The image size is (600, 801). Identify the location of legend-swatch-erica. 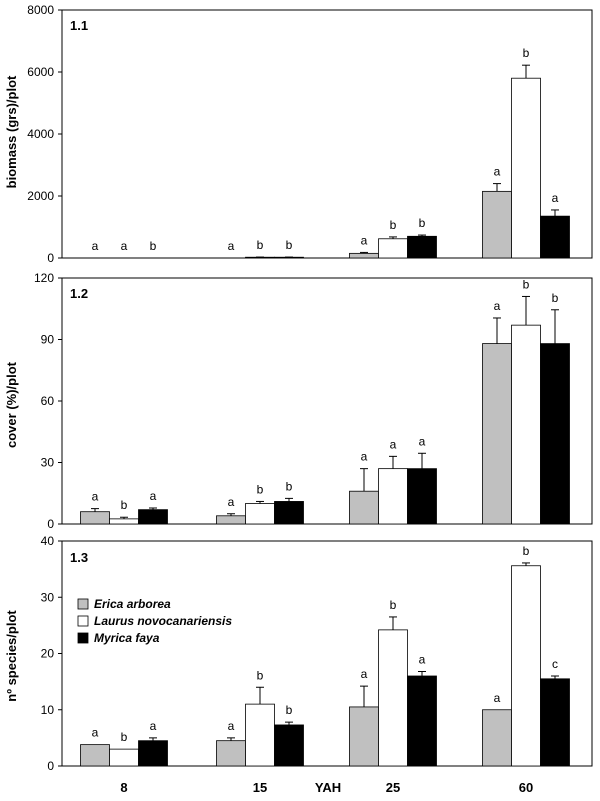
(83, 604).